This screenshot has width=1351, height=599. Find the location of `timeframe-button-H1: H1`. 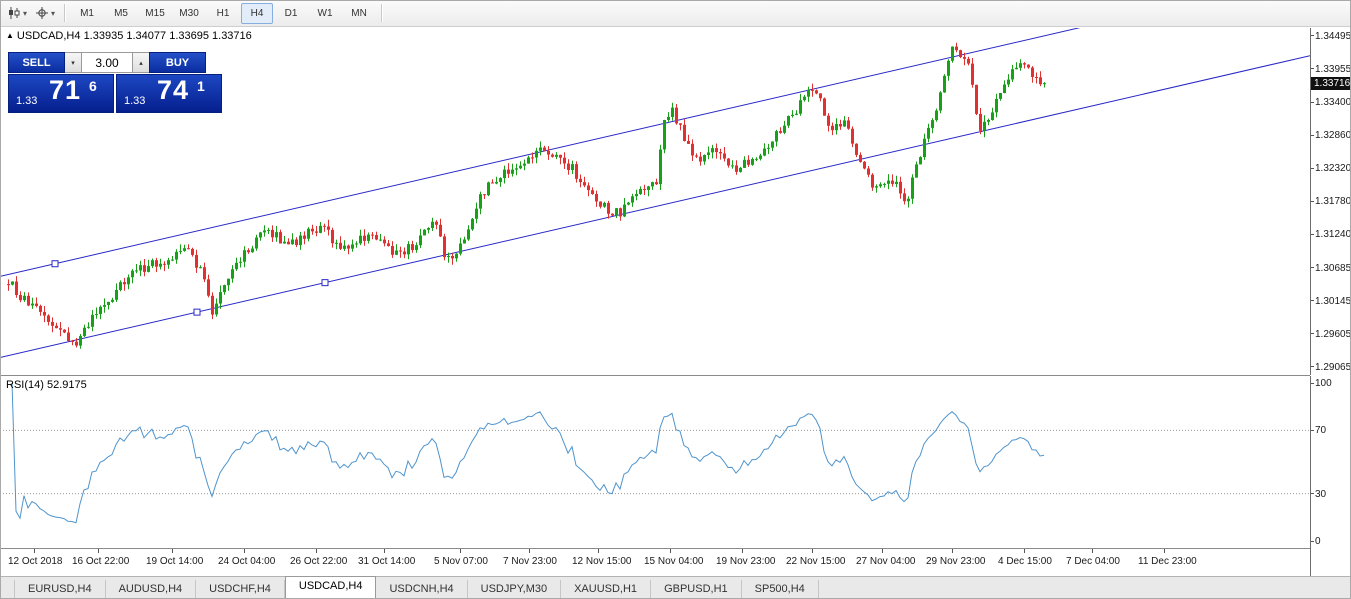

timeframe-button-H1: H1 is located at coordinates (223, 13).